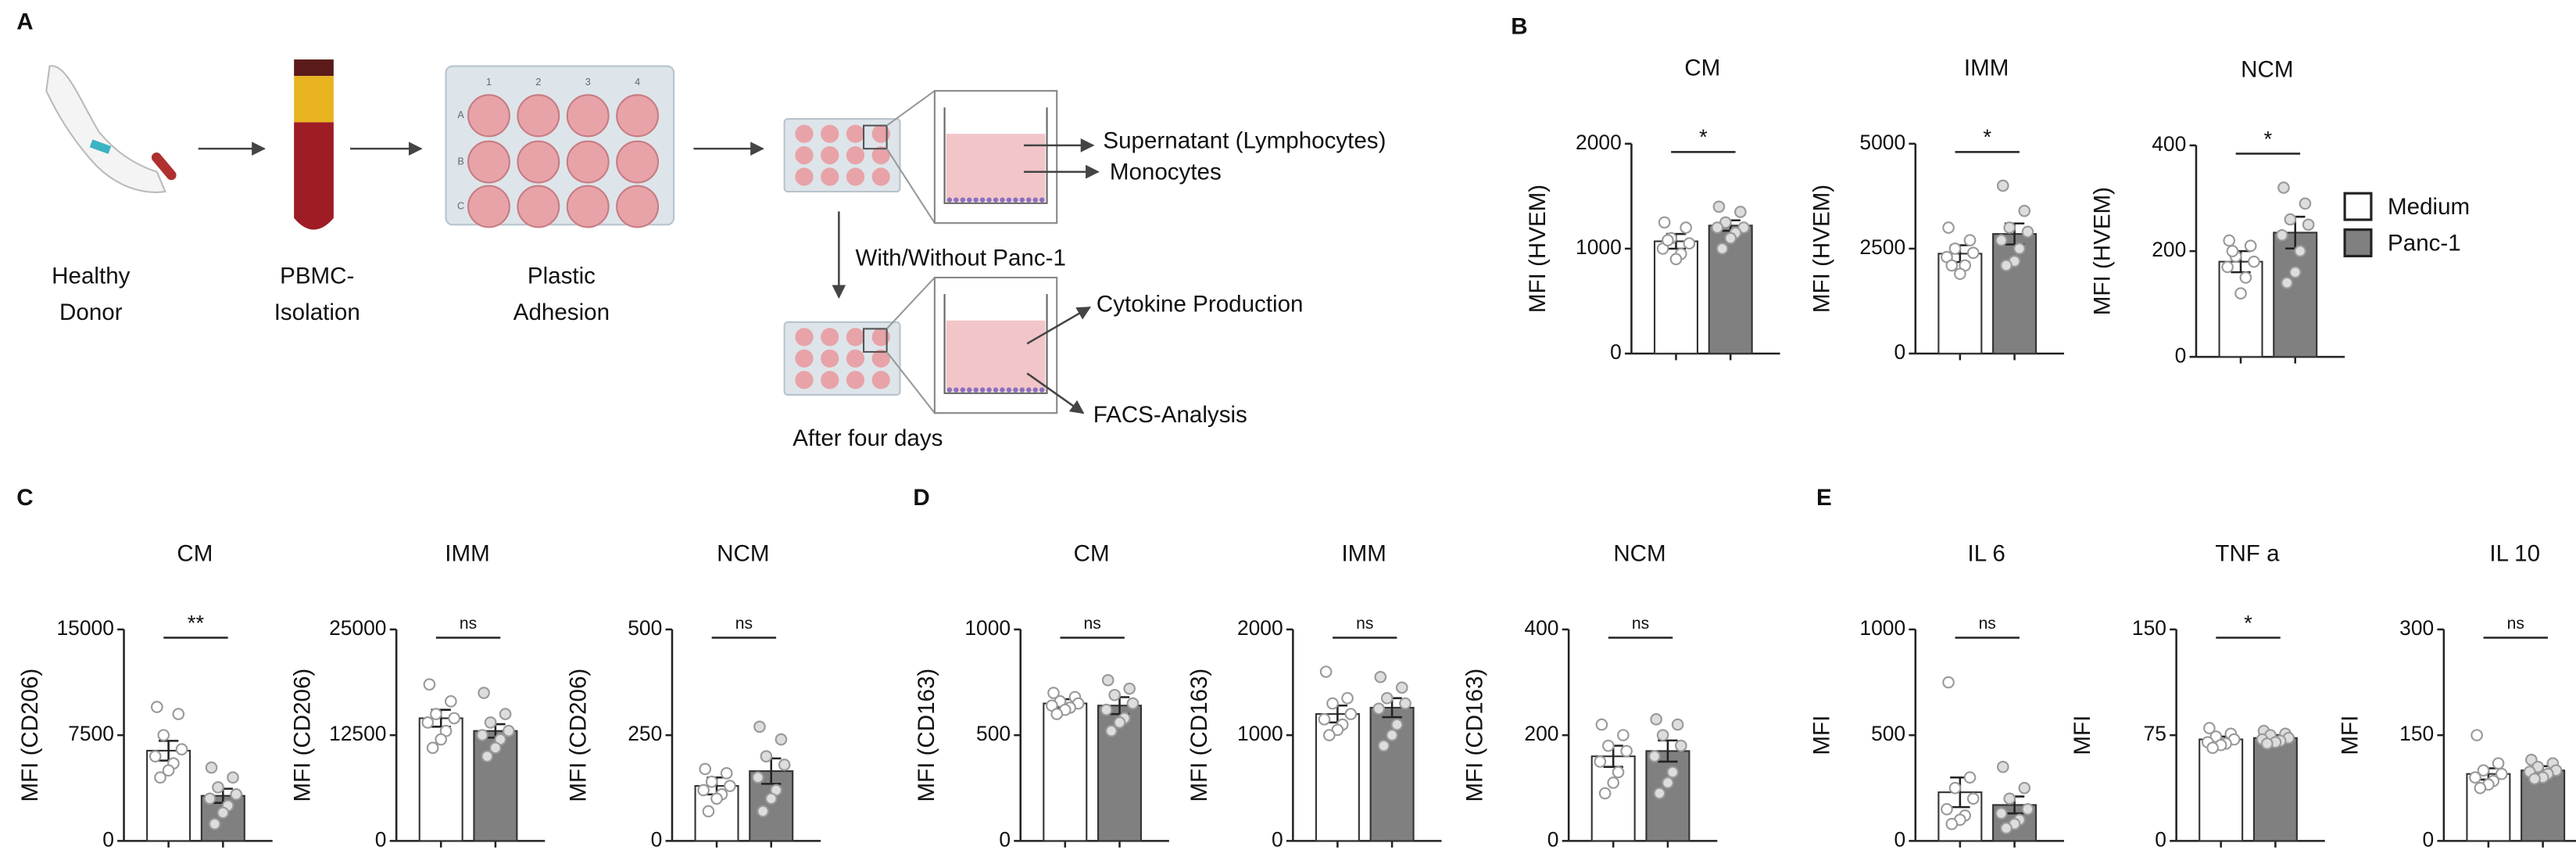 The height and width of the screenshot is (868, 2576). What do you see at coordinates (1519, 27) in the screenshot?
I see `panel-label: B` at bounding box center [1519, 27].